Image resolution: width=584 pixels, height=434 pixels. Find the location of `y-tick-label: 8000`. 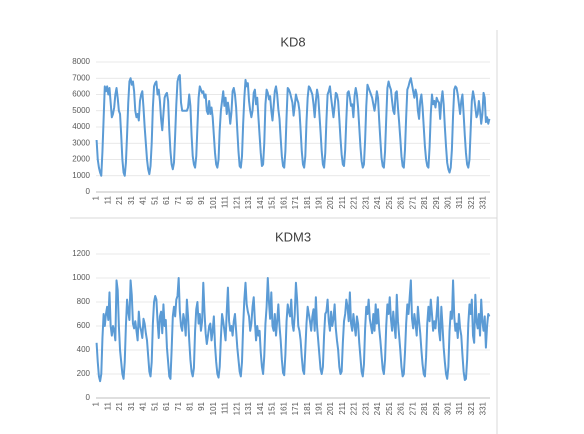

y-tick-label: 8000 is located at coordinates (81, 61).